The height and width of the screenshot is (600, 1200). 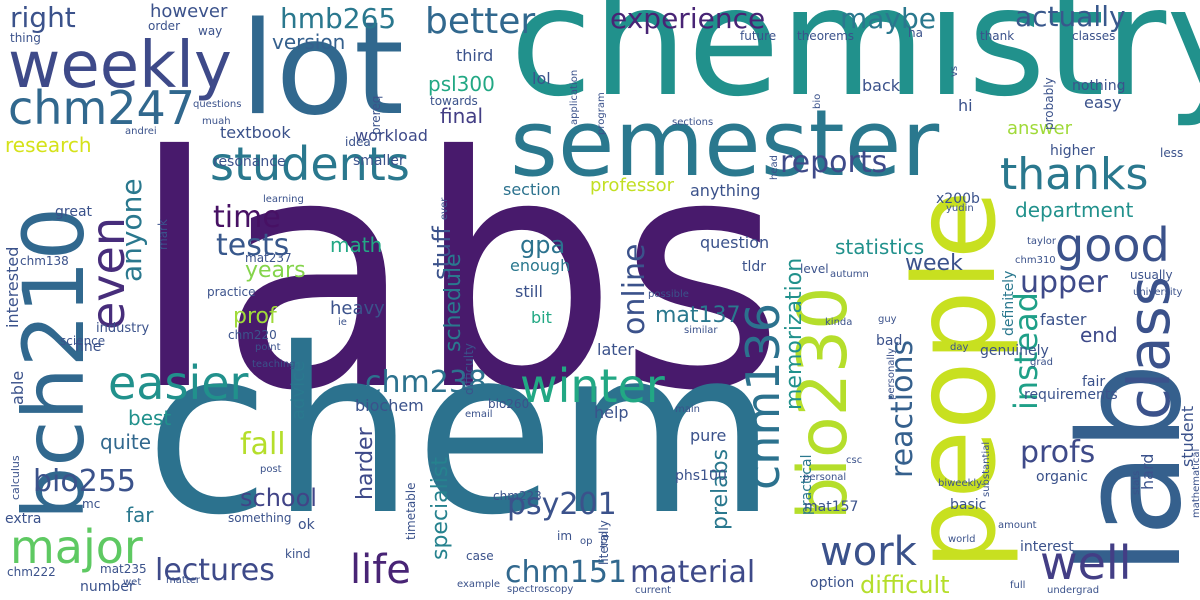 What do you see at coordinates (358, 142) in the screenshot?
I see `word-idea: idea` at bounding box center [358, 142].